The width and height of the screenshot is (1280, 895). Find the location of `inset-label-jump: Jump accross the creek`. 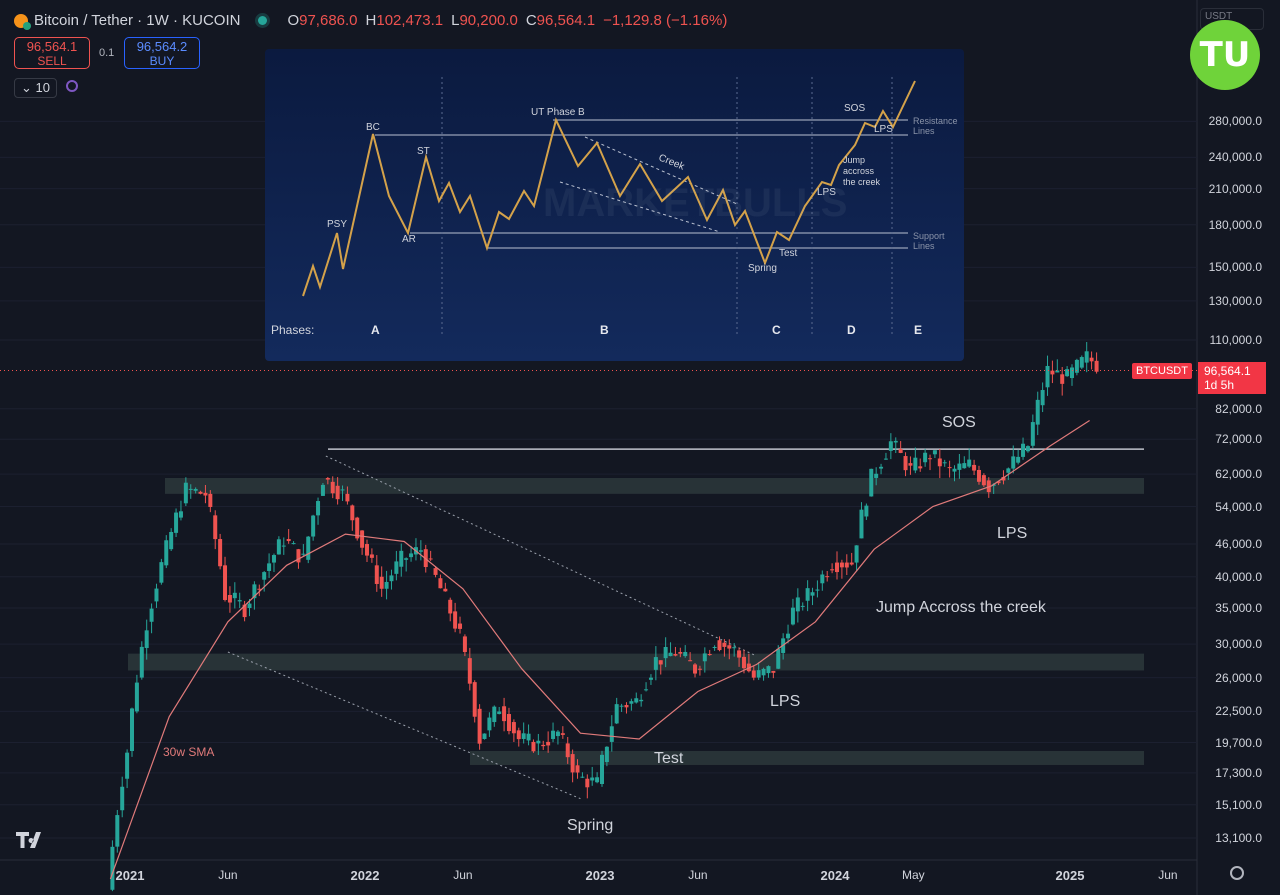

inset-label-jump: Jump accross the creek is located at coordinates (862, 171).